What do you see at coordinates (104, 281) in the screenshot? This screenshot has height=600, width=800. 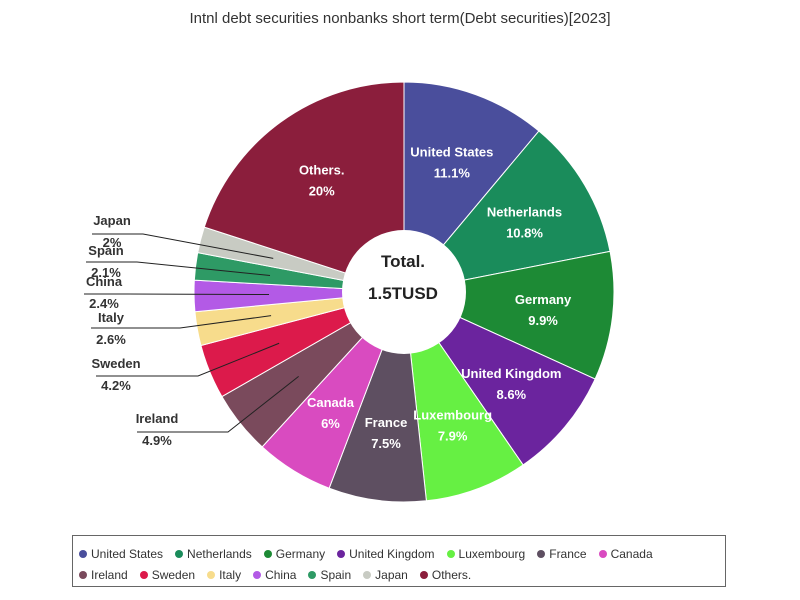 I see `slice-name-china: China` at bounding box center [104, 281].